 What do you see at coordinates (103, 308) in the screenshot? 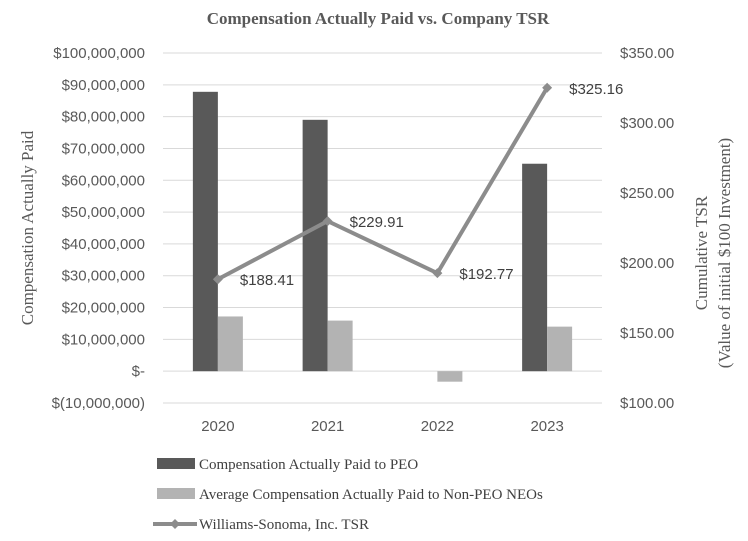
I see `left-tick-label: $20,000,000` at bounding box center [103, 308].